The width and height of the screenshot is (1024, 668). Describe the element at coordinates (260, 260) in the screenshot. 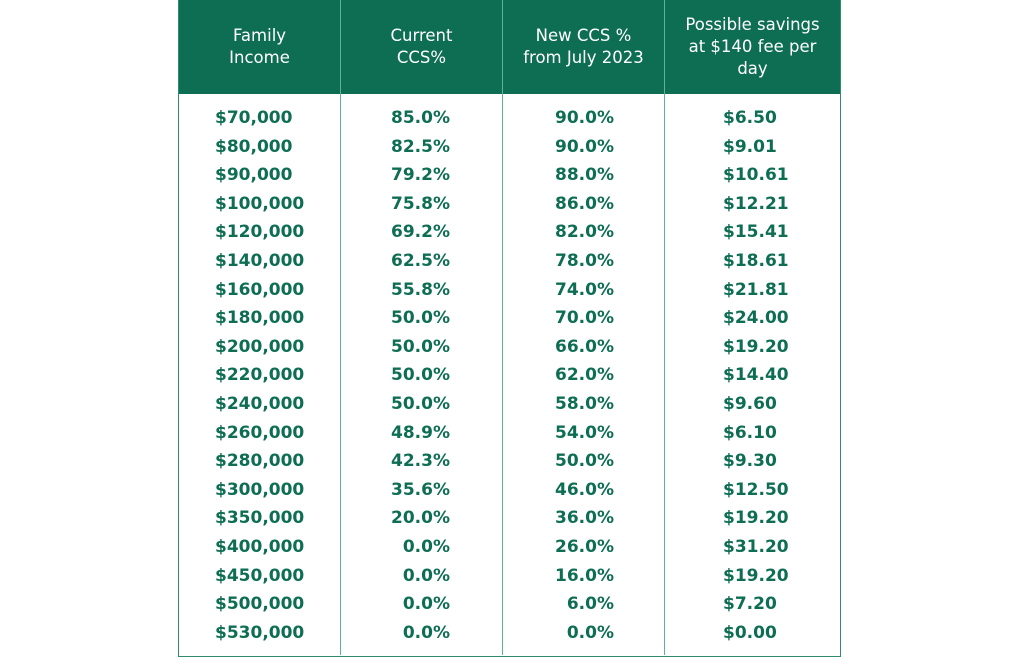

I see `family-income-cell: $140,000` at that location.